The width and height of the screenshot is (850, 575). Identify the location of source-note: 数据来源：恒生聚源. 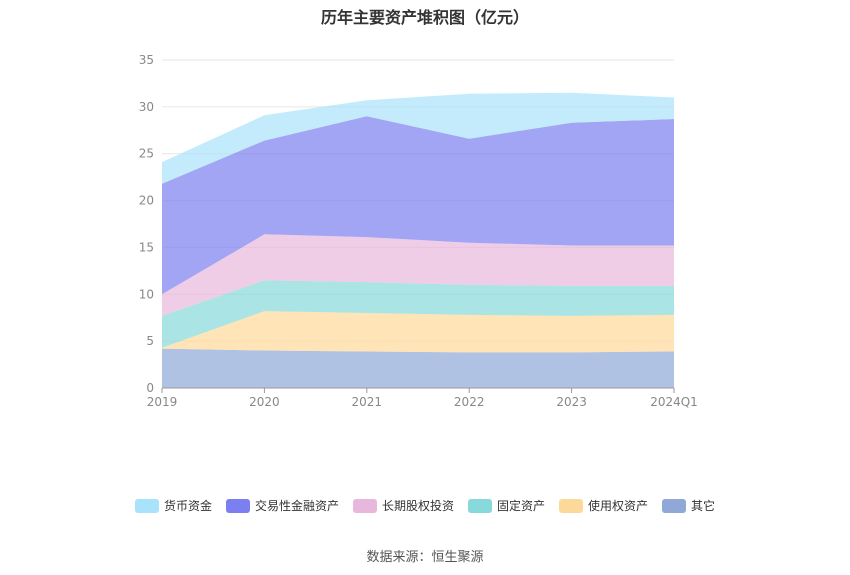
(425, 557).